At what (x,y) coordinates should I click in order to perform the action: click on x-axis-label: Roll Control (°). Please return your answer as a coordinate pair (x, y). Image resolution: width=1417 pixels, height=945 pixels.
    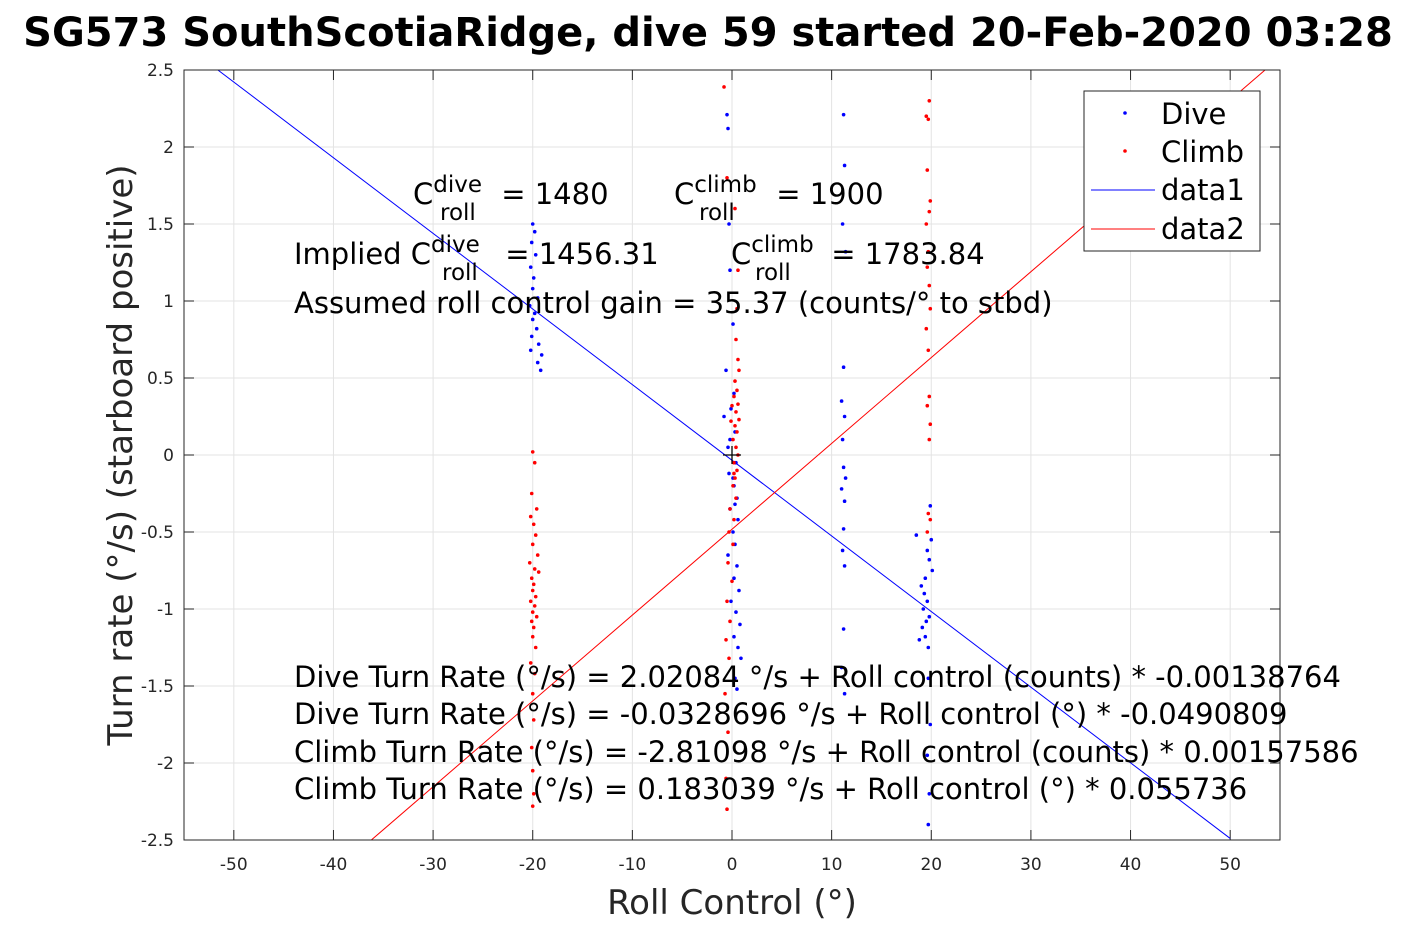
    Looking at the image, I should click on (732, 903).